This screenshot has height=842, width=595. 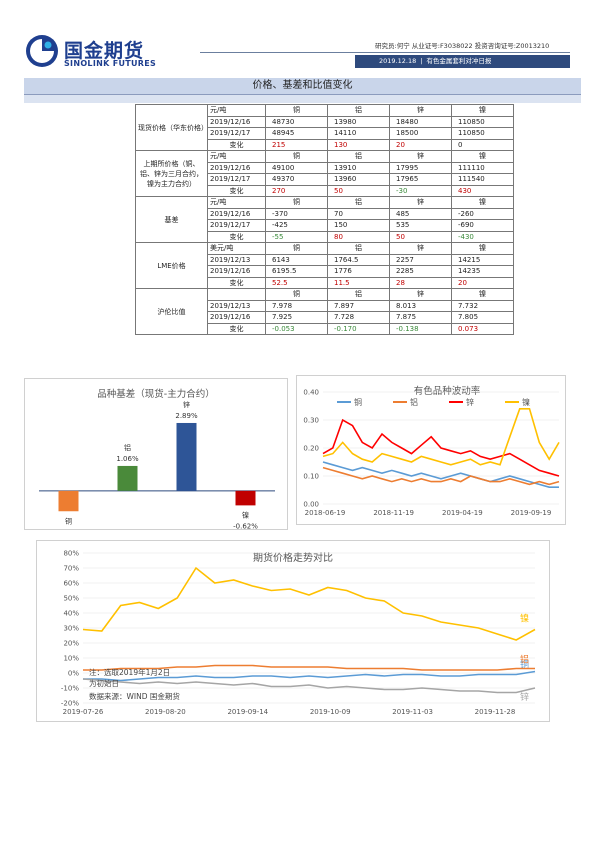 What do you see at coordinates (296, 121) in the screenshot?
I see `table-cell: 48730` at bounding box center [296, 121].